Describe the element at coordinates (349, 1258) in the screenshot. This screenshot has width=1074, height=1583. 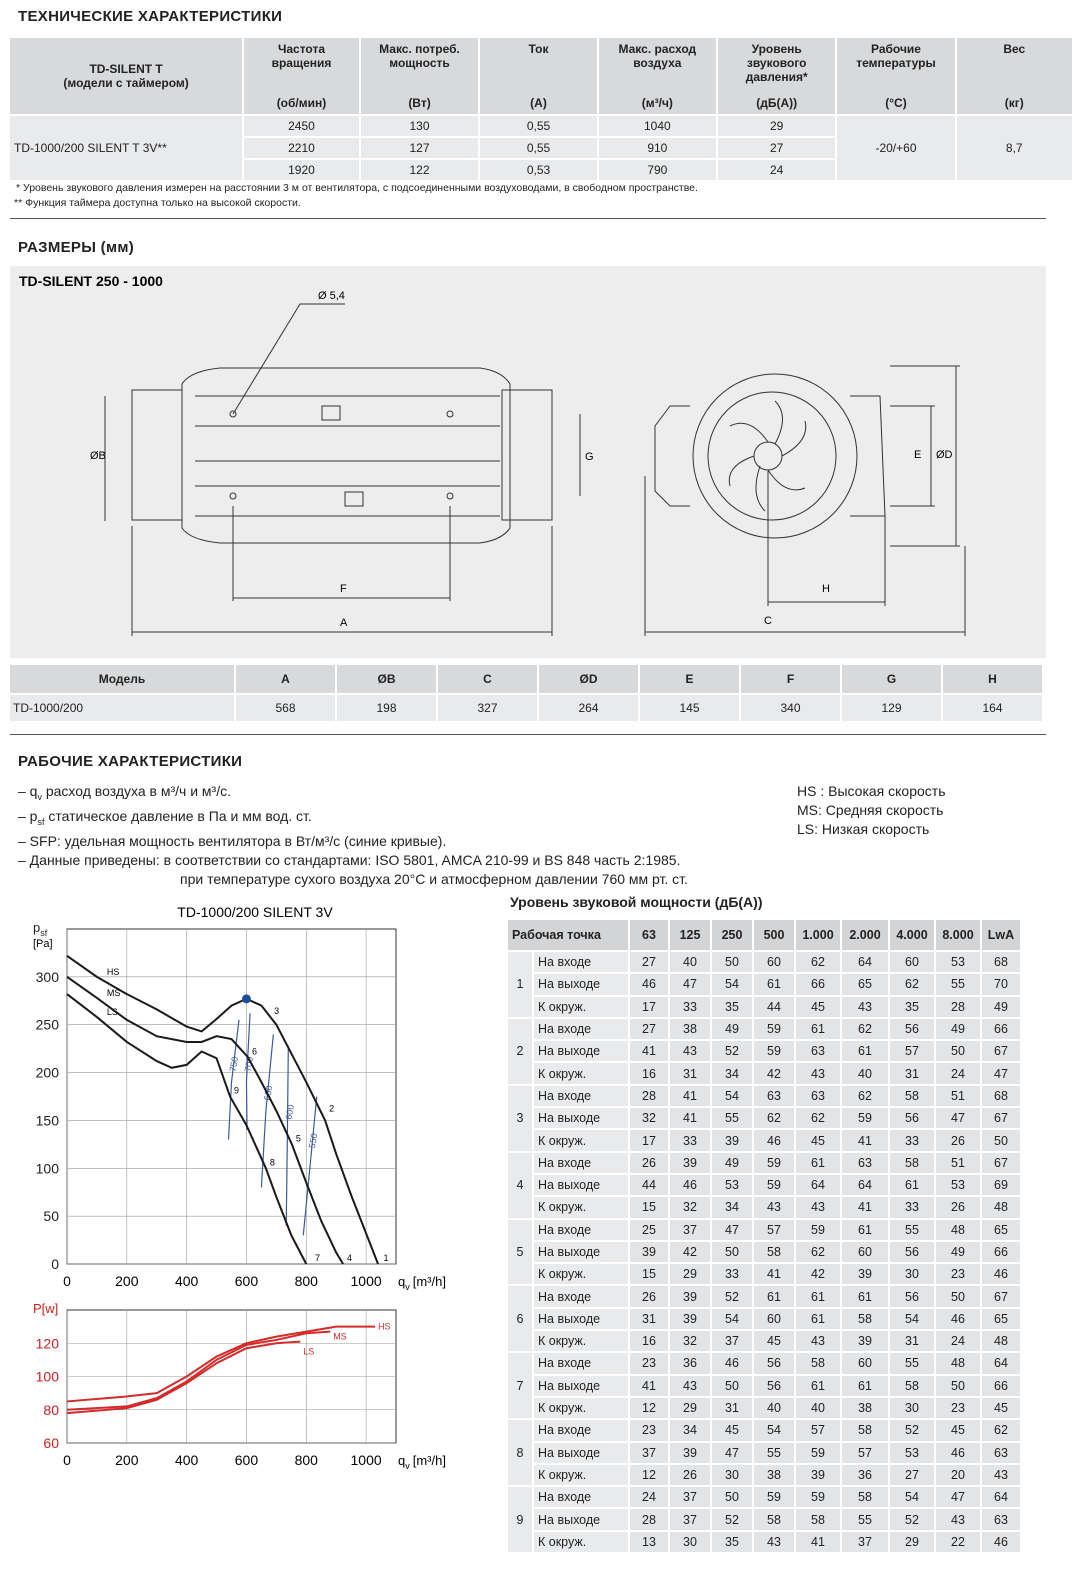
I see `annotation: 4` at that location.